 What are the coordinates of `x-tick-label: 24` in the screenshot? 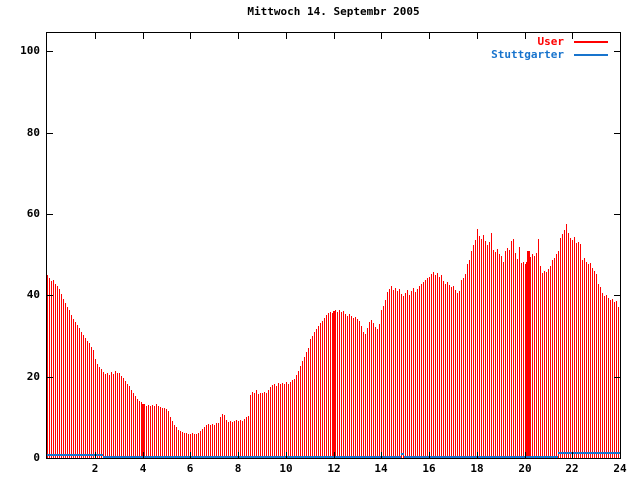 It's located at (620, 468).